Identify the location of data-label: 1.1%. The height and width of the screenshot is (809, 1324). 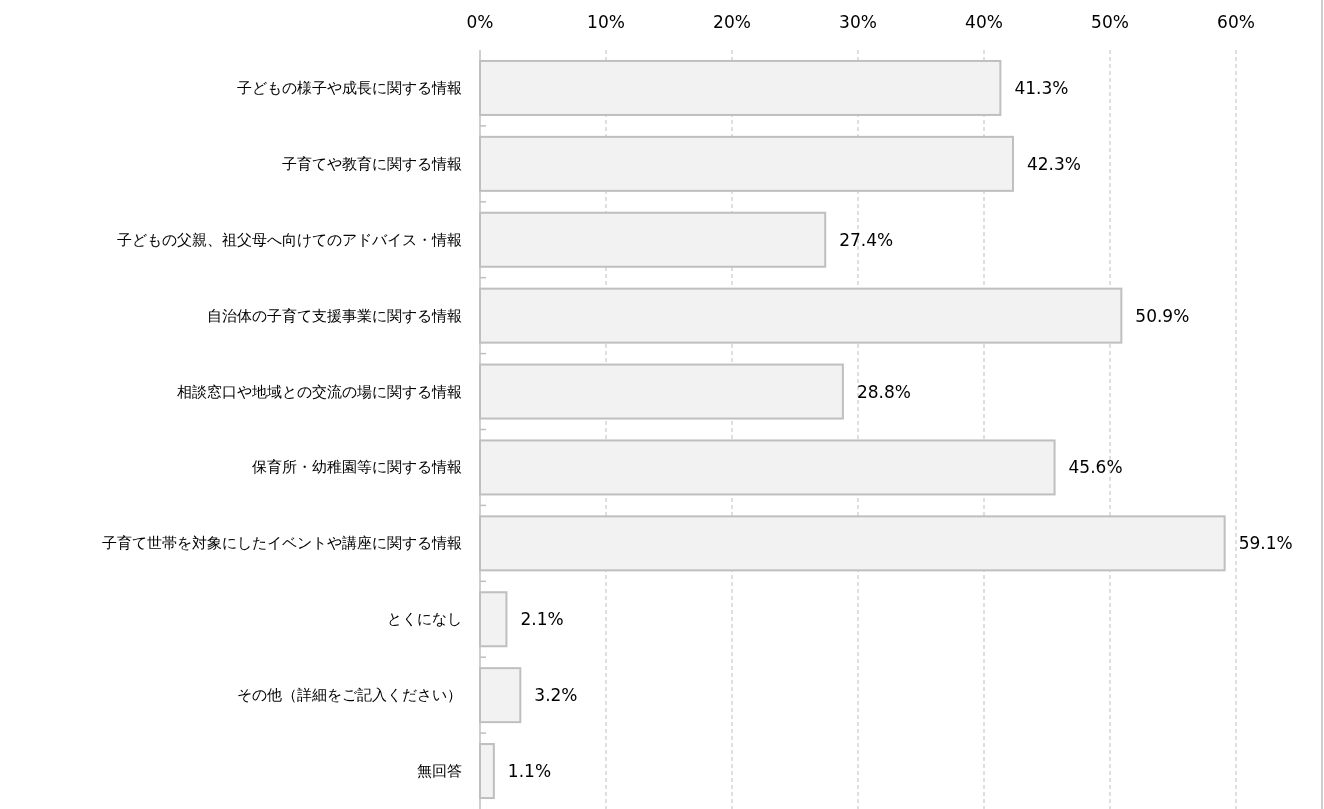
(529, 771).